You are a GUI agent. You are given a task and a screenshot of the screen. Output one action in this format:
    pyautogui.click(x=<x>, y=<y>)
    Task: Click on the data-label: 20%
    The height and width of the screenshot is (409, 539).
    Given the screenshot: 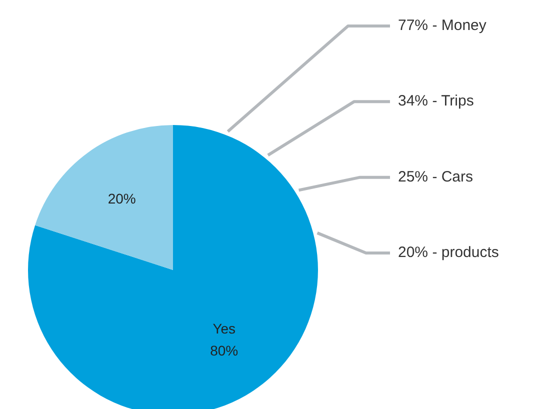 What is the action you would take?
    pyautogui.click(x=122, y=198)
    